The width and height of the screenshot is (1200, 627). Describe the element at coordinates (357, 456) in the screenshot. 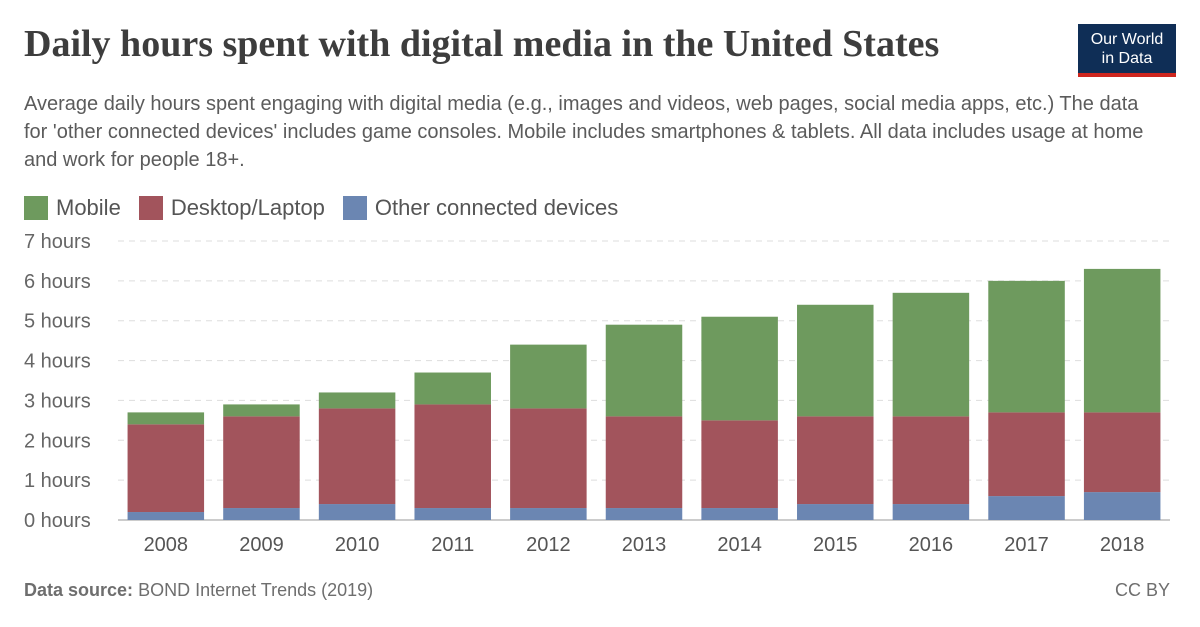

I see `bar-desktop-2010` at that location.